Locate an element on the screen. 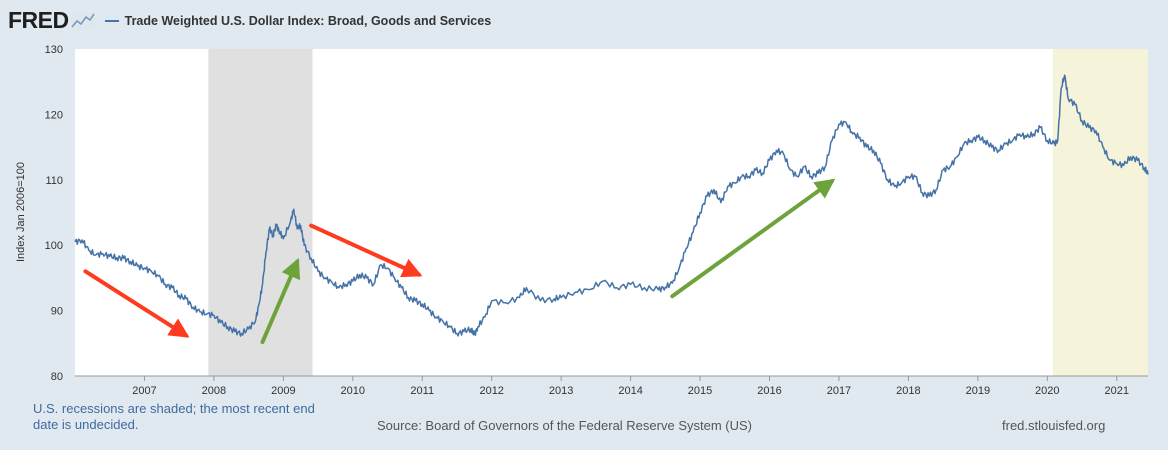 This screenshot has width=1168, height=450. x-tick-label: 2015 is located at coordinates (700, 391).